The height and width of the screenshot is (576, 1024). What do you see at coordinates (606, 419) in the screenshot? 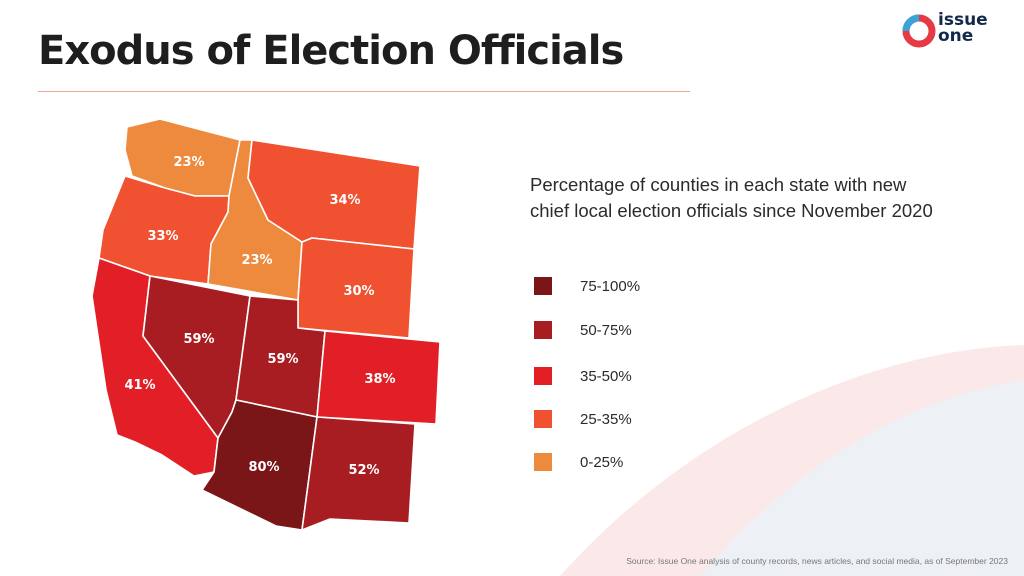
I see `legend-label: 25-35%` at bounding box center [606, 419].